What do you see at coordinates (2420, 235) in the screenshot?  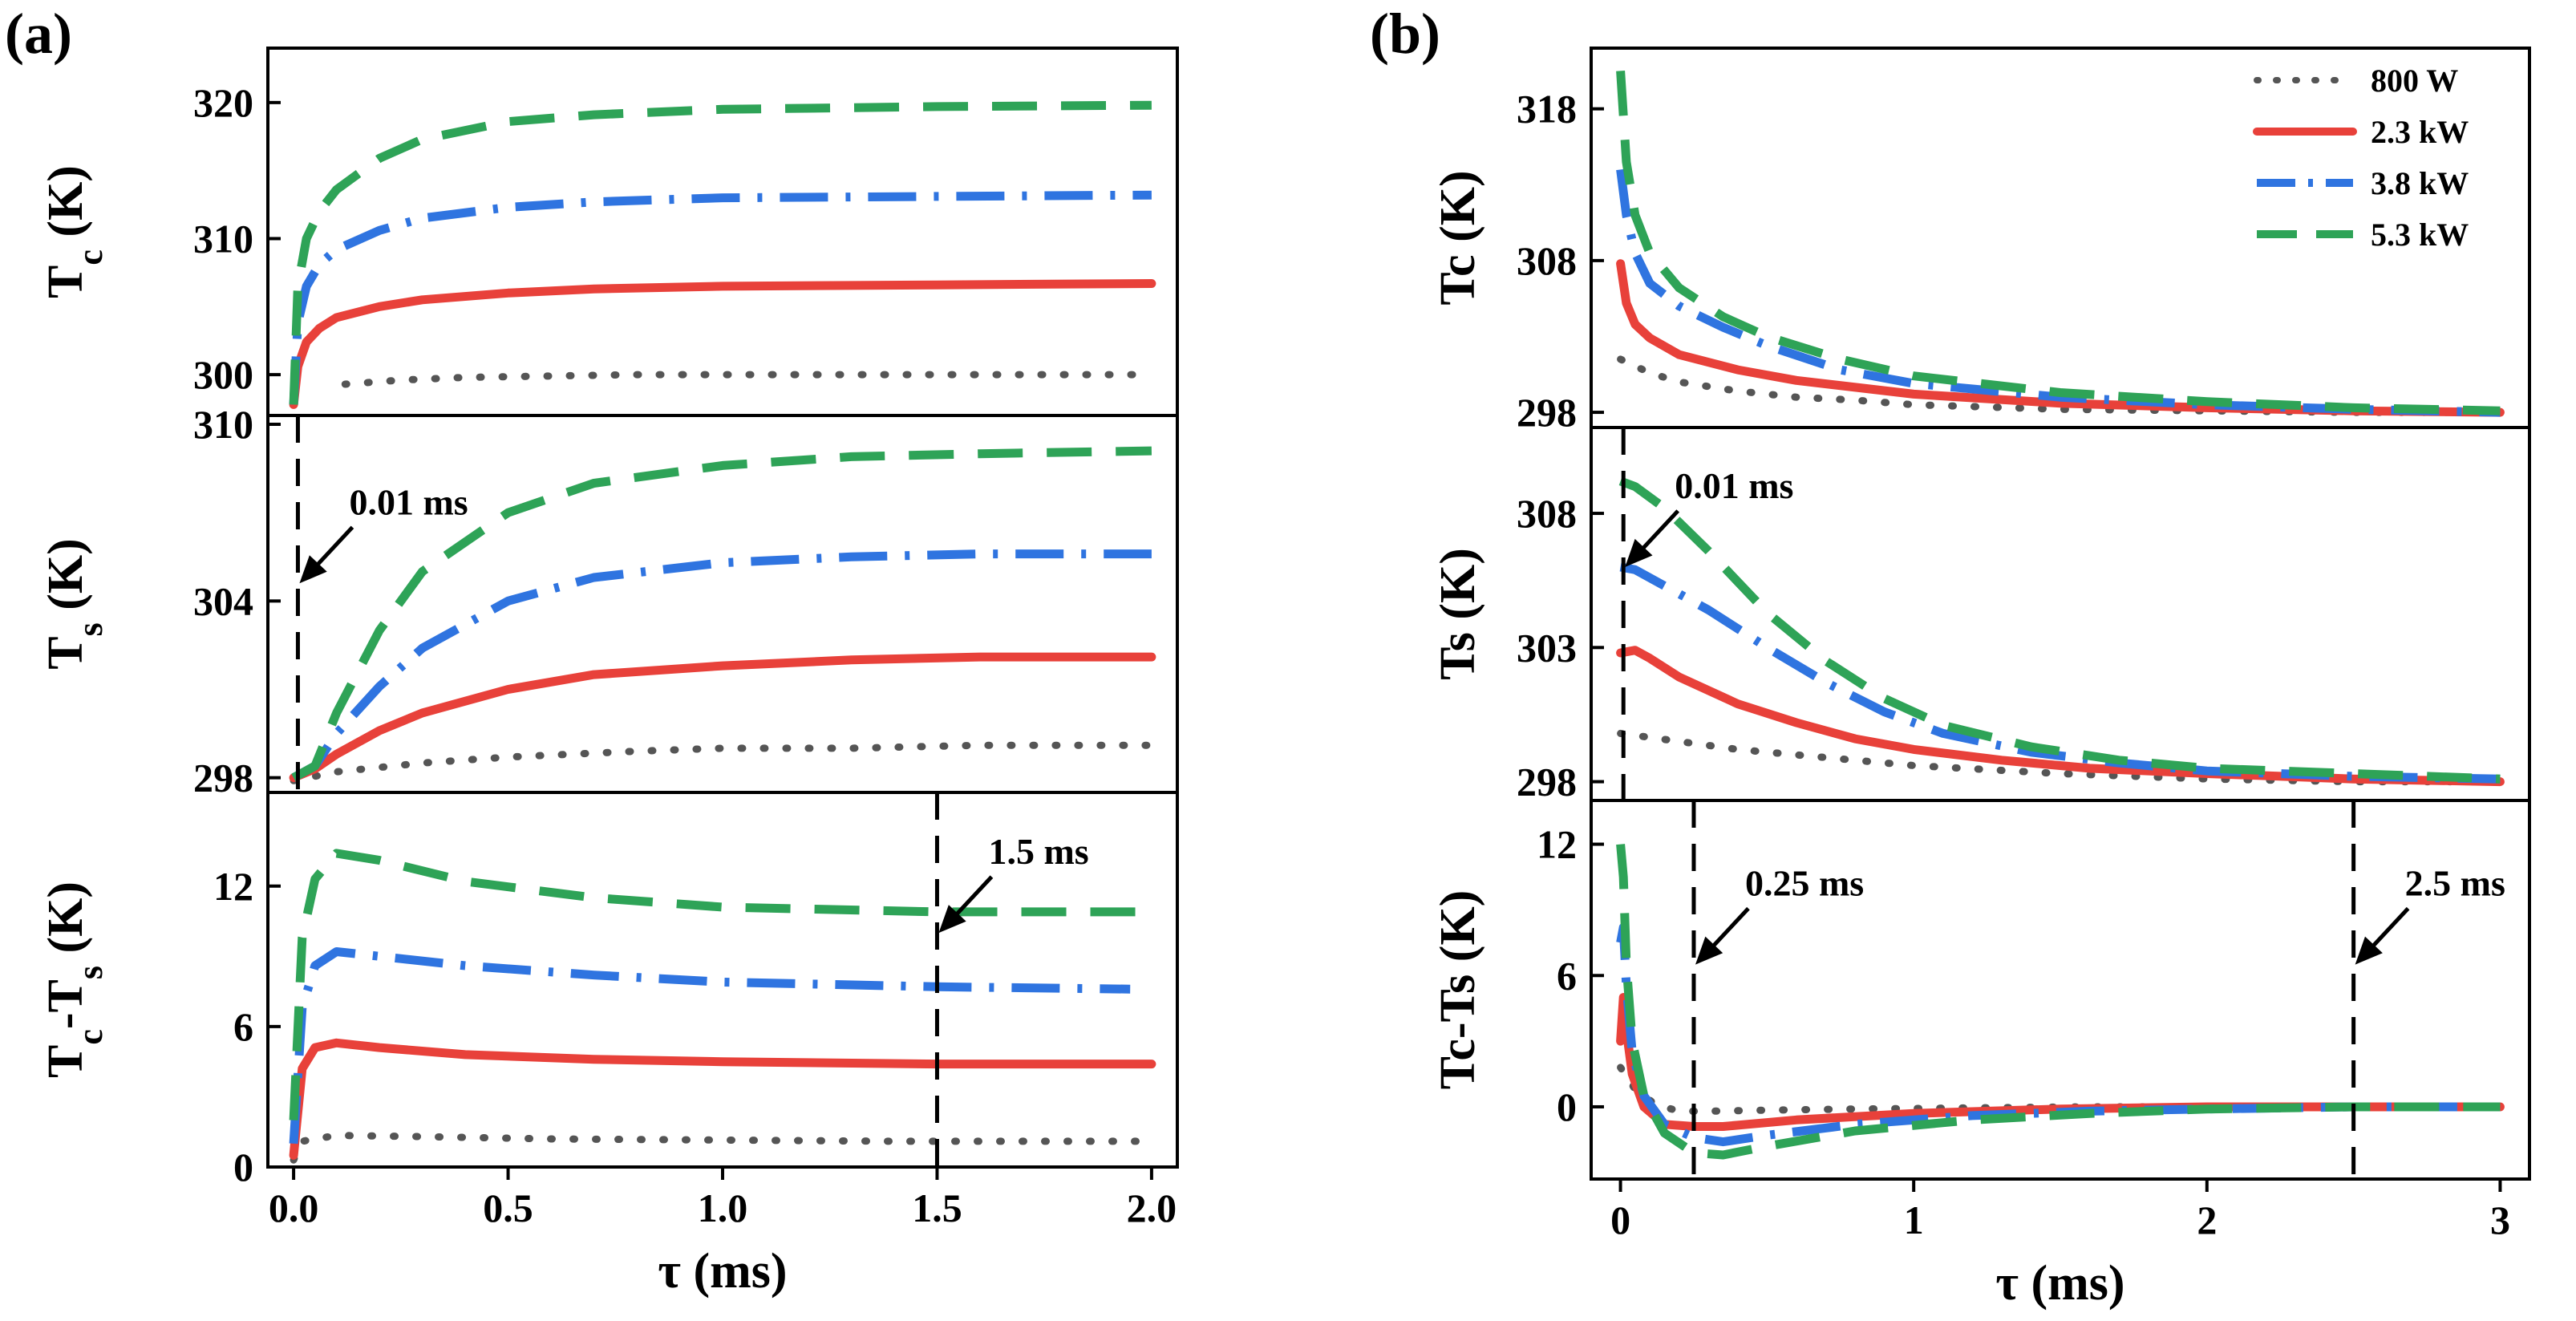 I see `legend-label: 5.3 kW` at bounding box center [2420, 235].